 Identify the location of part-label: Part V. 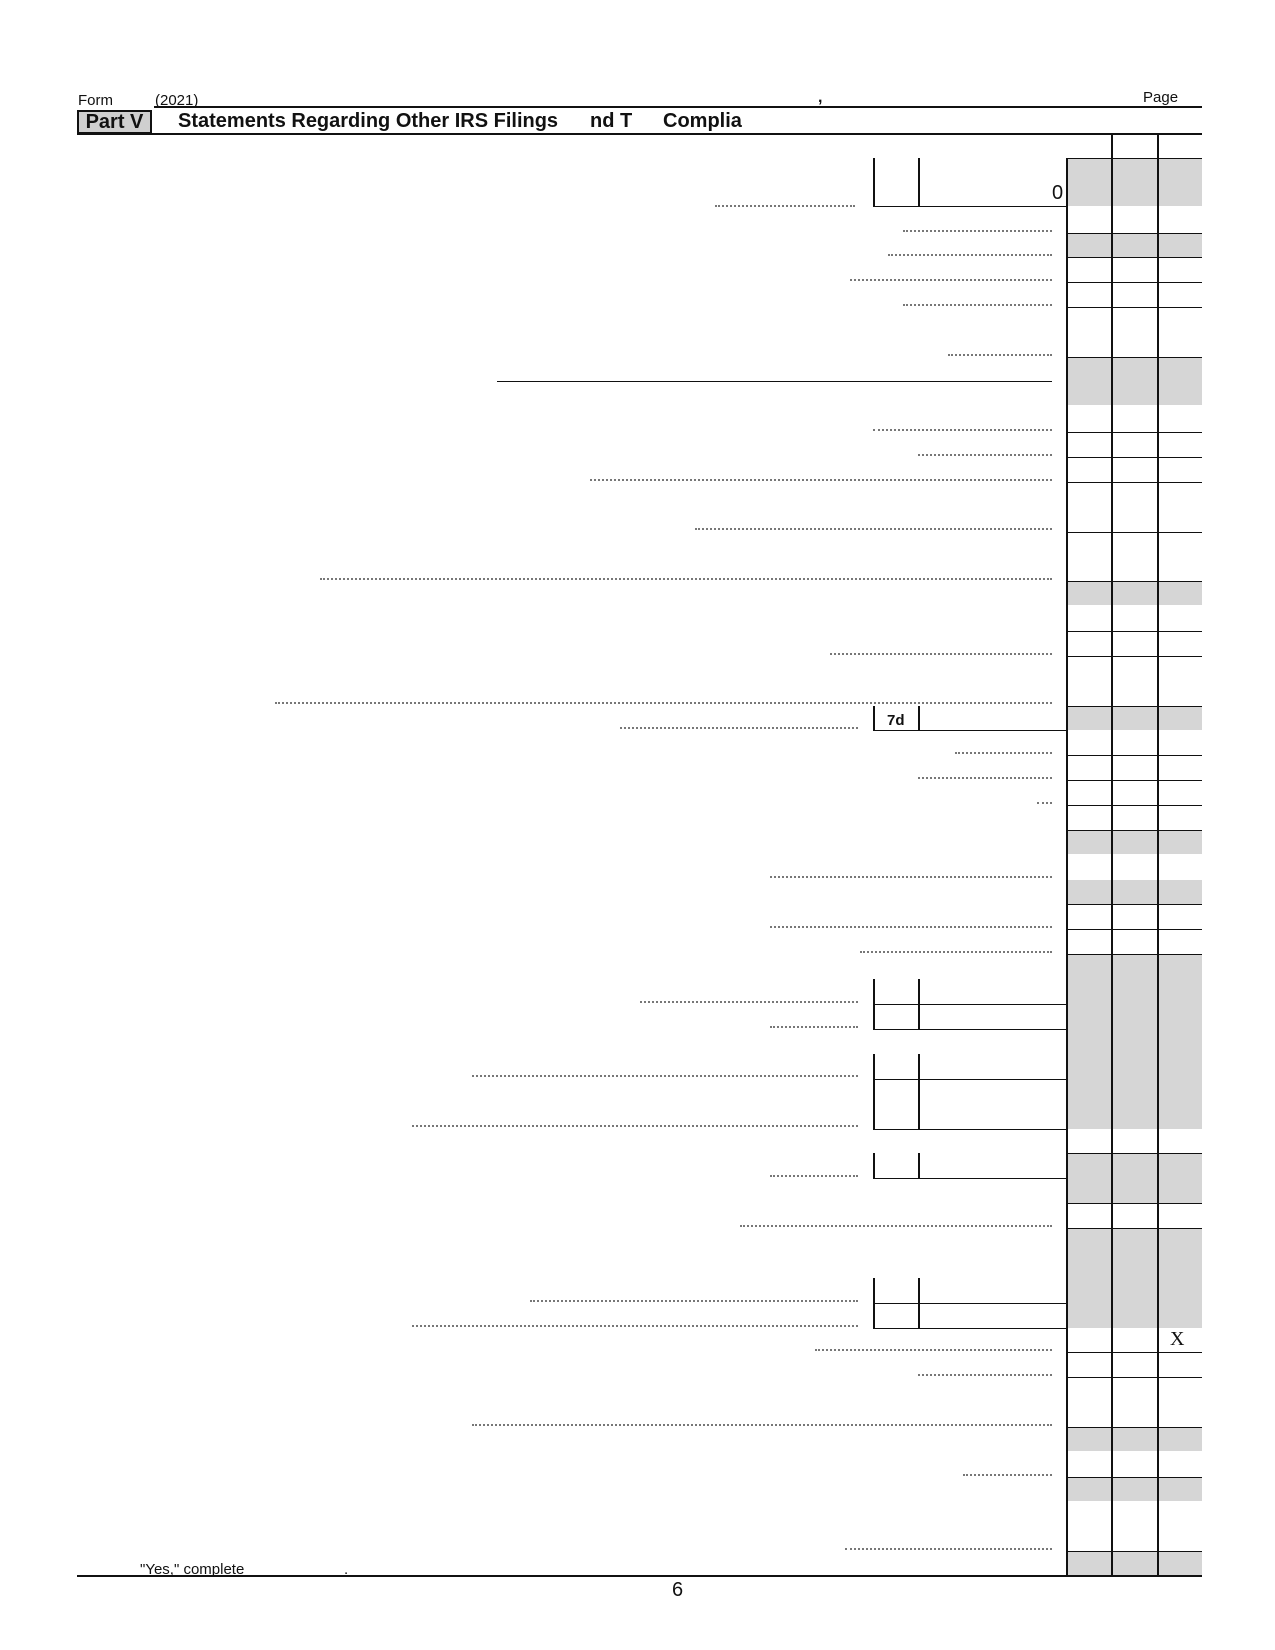
(114, 122).